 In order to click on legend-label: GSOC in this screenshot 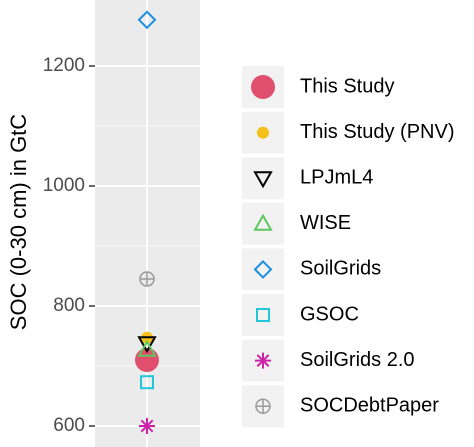, I will do `click(329, 314)`.